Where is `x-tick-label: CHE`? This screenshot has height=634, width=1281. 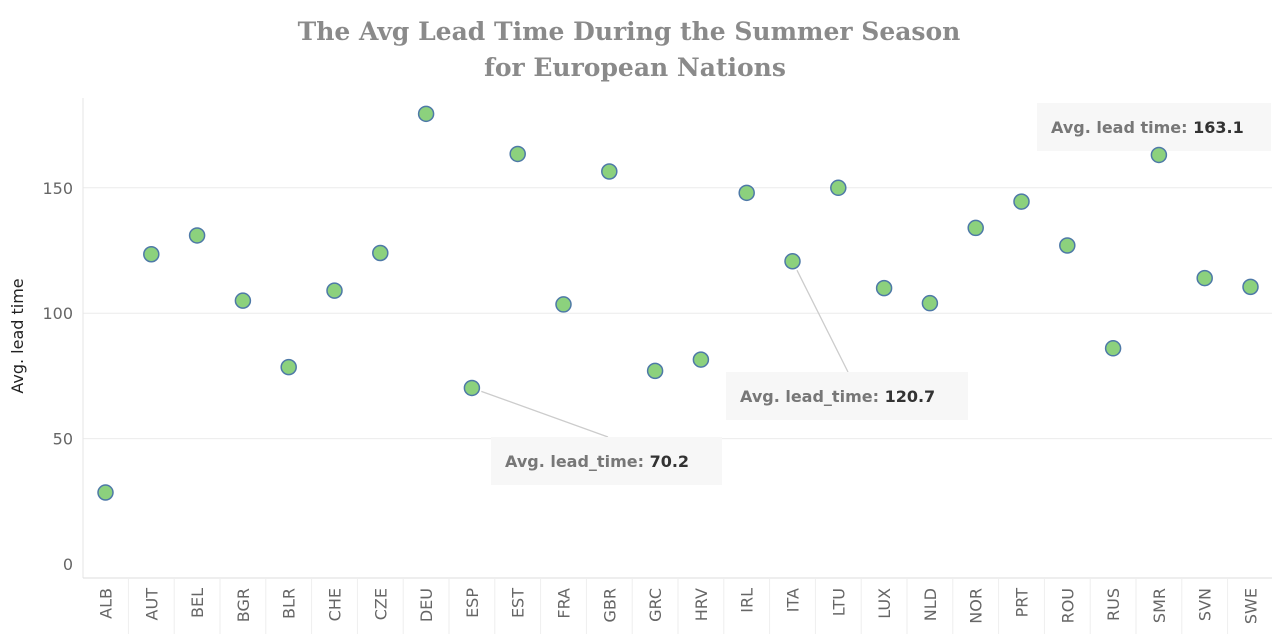 x-tick-label: CHE is located at coordinates (335, 604).